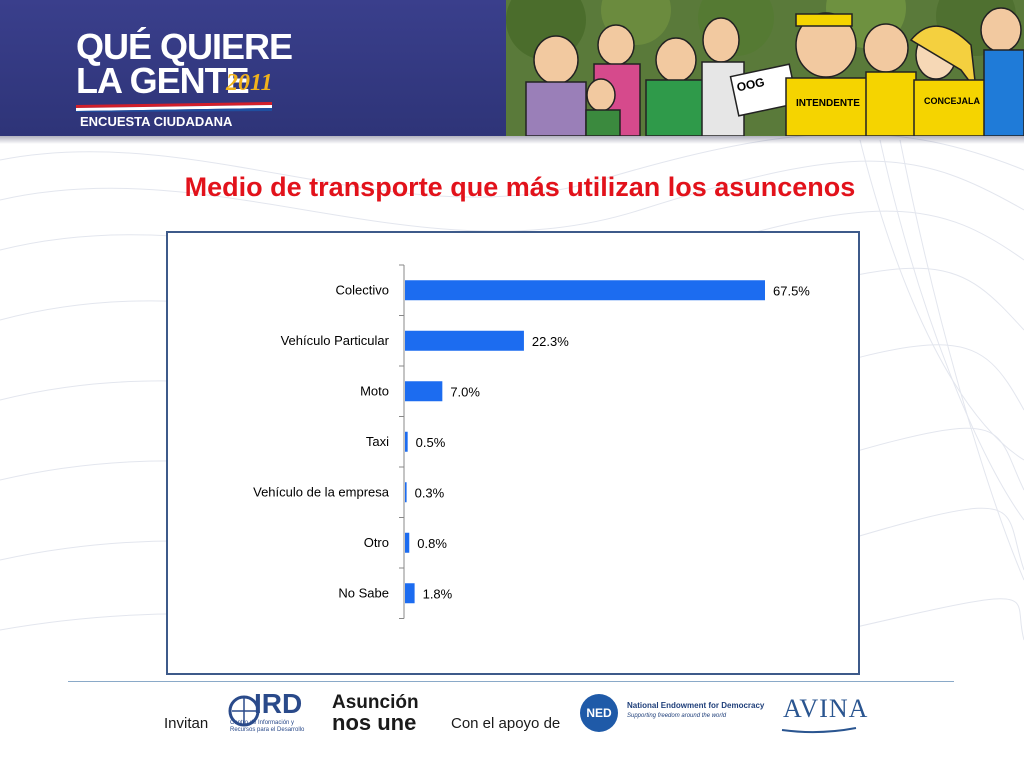 Image resolution: width=1024 pixels, height=768 pixels. What do you see at coordinates (163, 80) in the screenshot?
I see `logo-line-2: LA GENTE` at bounding box center [163, 80].